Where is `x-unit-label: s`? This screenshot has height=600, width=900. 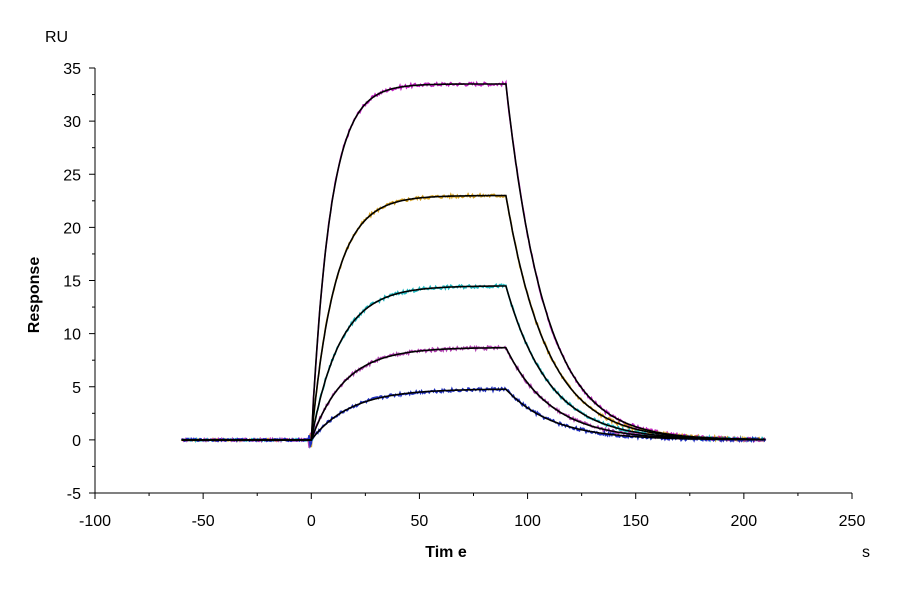
x-unit-label: s is located at coordinates (866, 552).